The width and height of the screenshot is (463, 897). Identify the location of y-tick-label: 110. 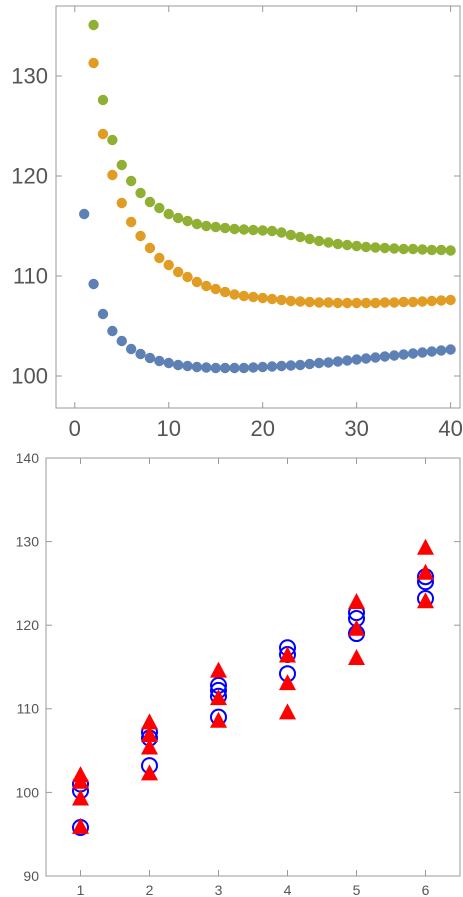
(30, 276).